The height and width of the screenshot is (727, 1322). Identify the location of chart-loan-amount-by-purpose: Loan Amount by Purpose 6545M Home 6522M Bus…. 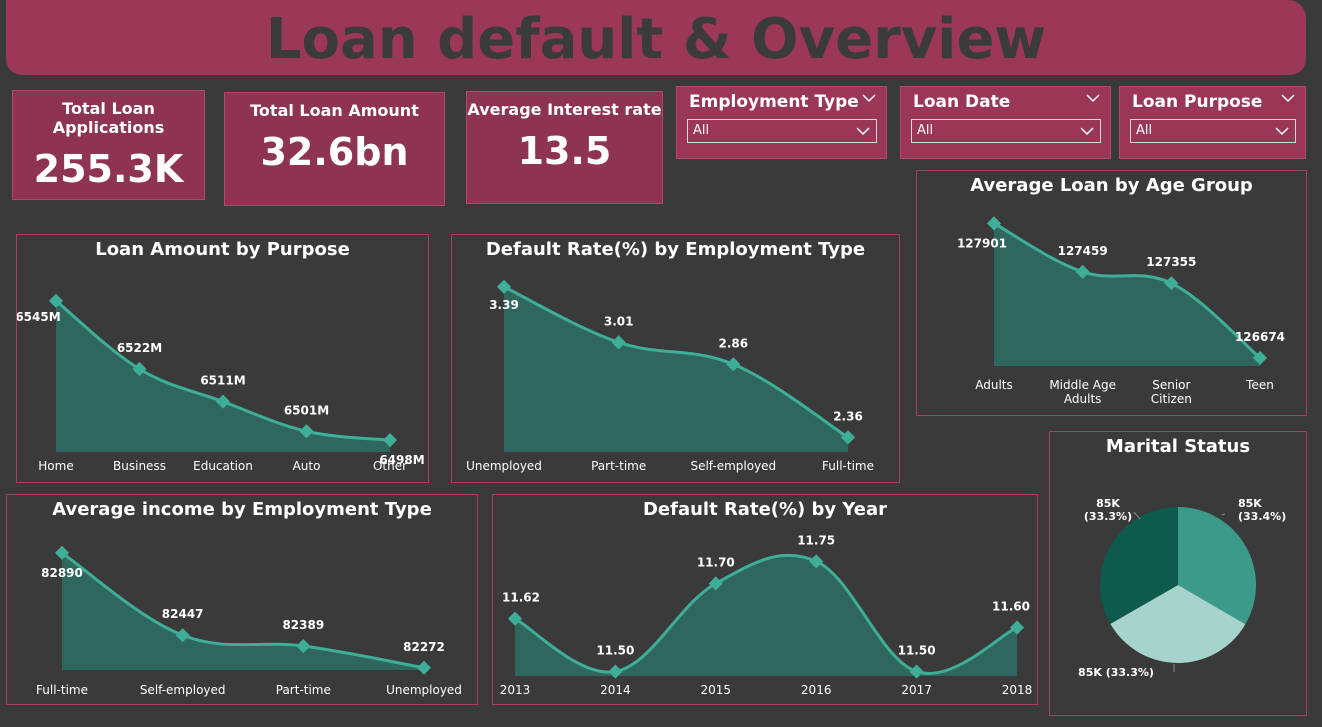
(222, 358).